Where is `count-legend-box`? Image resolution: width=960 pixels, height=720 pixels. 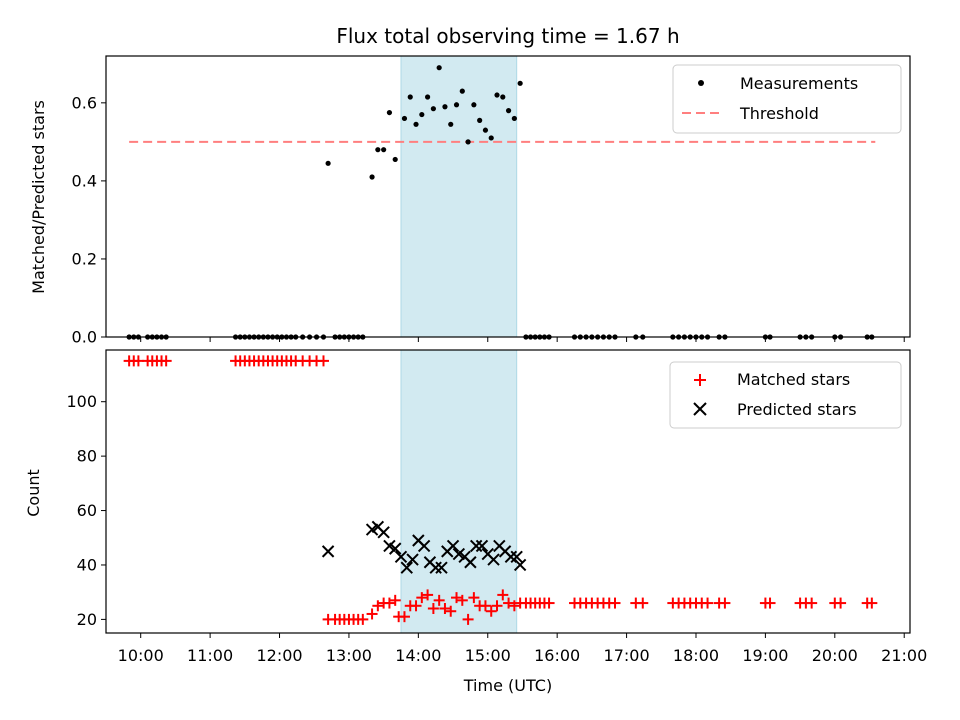
count-legend-box is located at coordinates (785, 395).